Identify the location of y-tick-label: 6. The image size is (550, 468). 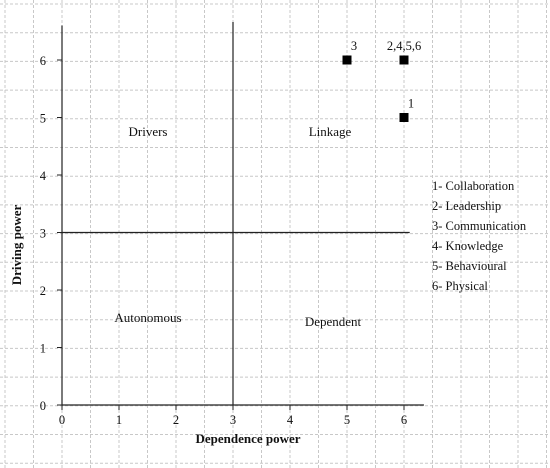
(43, 61).